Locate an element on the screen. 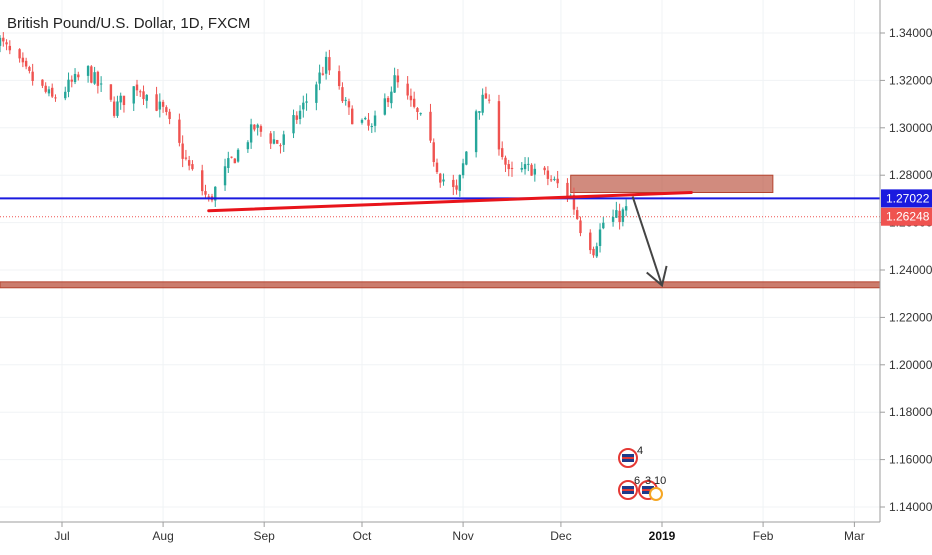  time-tick-label: Sep is located at coordinates (264, 536).